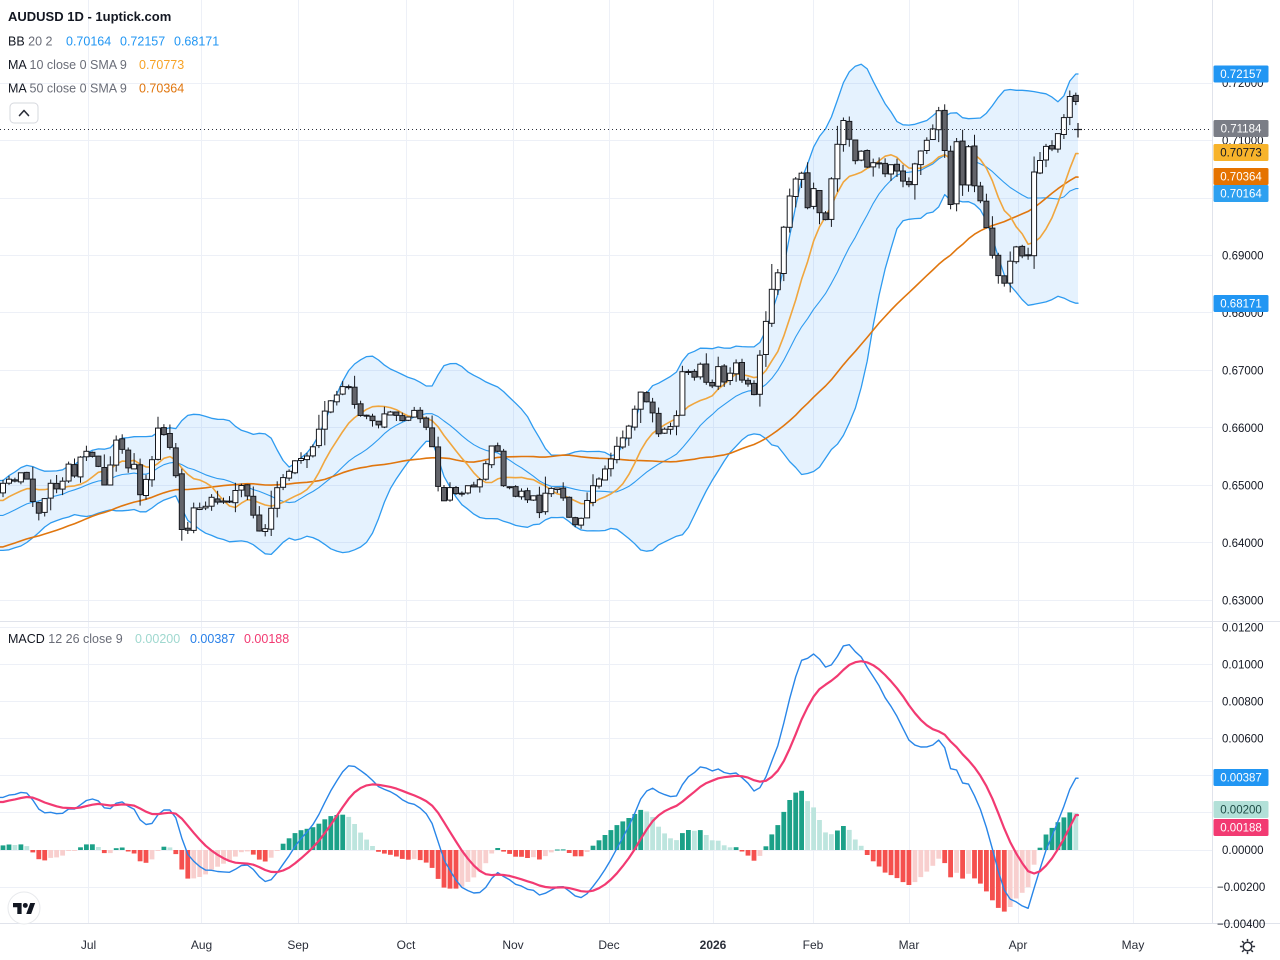 This screenshot has width=1280, height=960. What do you see at coordinates (1241, 195) in the screenshot?
I see `svg-text: 0.70164` at bounding box center [1241, 195].